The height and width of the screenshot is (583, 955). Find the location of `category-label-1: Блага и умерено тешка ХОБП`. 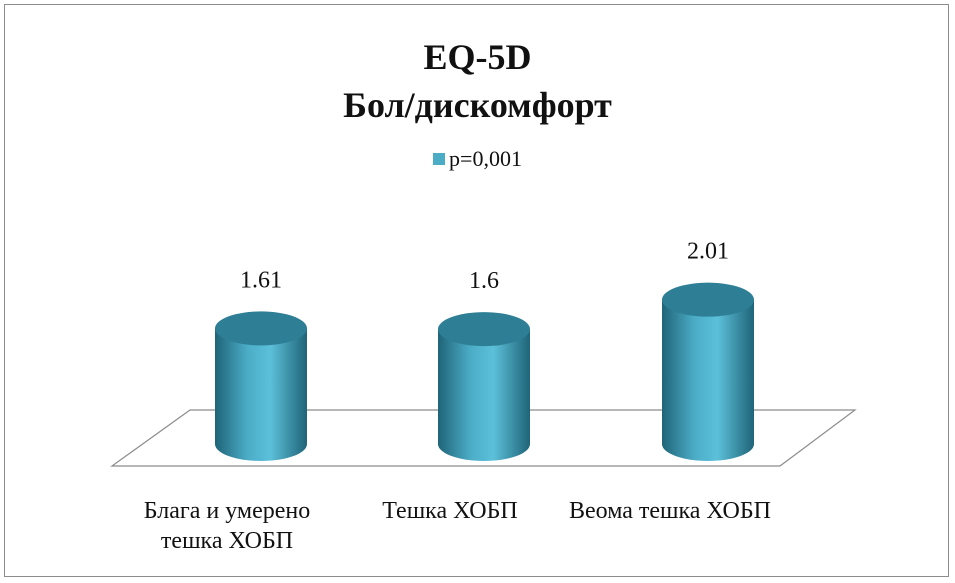

category-label-1: Блага и умерено тешка ХОБП is located at coordinates (227, 526).